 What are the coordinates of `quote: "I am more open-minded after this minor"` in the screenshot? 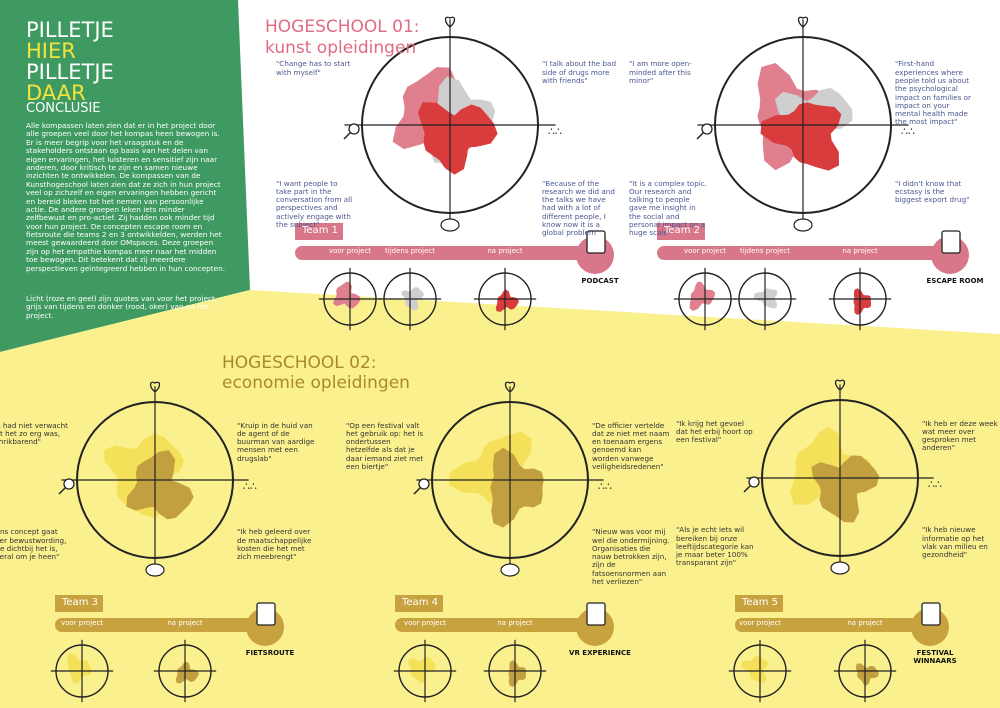 It's located at (660, 72).